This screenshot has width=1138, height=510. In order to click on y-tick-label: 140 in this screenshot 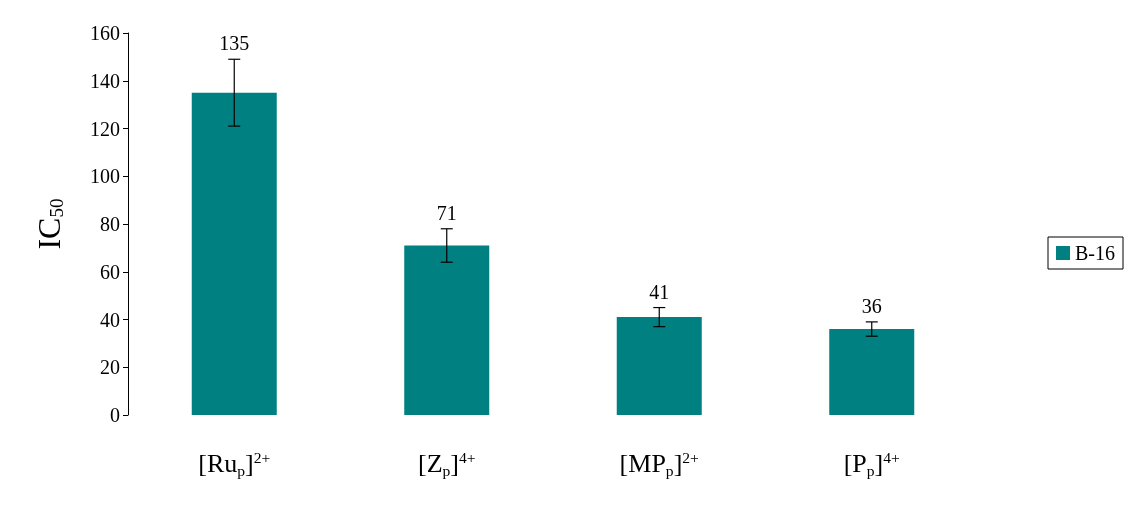, I will do `click(105, 80)`.